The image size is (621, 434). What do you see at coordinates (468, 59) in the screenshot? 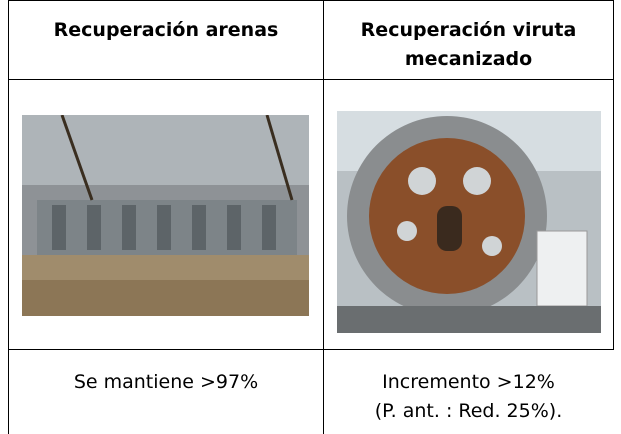
I see `cell-text: mecanizado` at bounding box center [468, 59].